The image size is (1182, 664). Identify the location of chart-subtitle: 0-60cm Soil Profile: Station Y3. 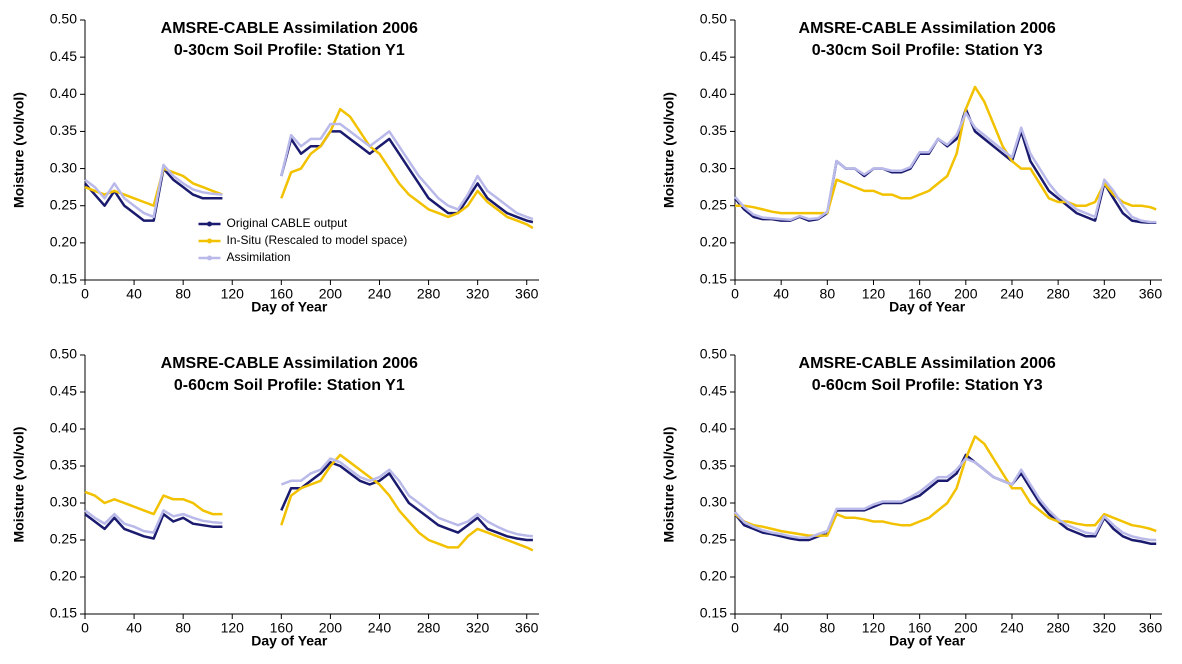
(927, 385).